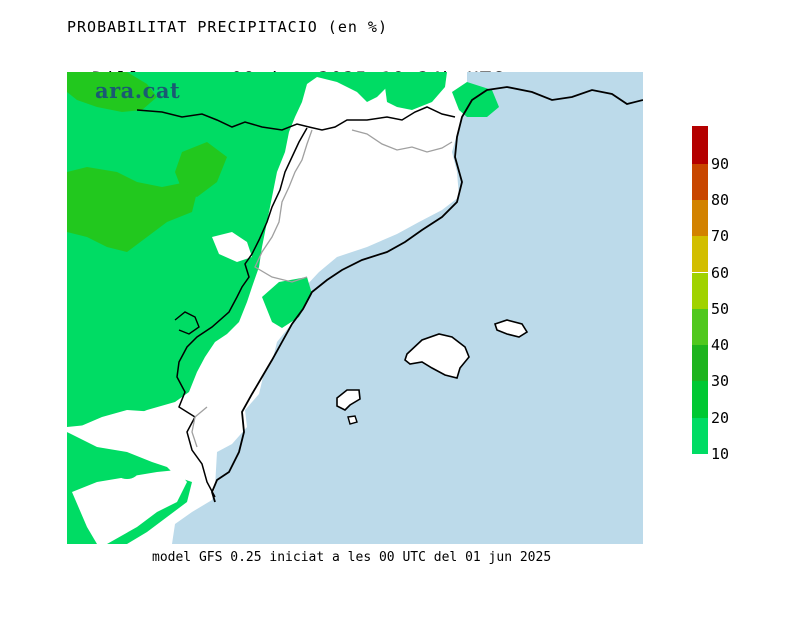 Image resolution: width=800 pixels, height=617 pixels. What do you see at coordinates (348, 400) in the screenshot?
I see `ibiza-island` at bounding box center [348, 400].